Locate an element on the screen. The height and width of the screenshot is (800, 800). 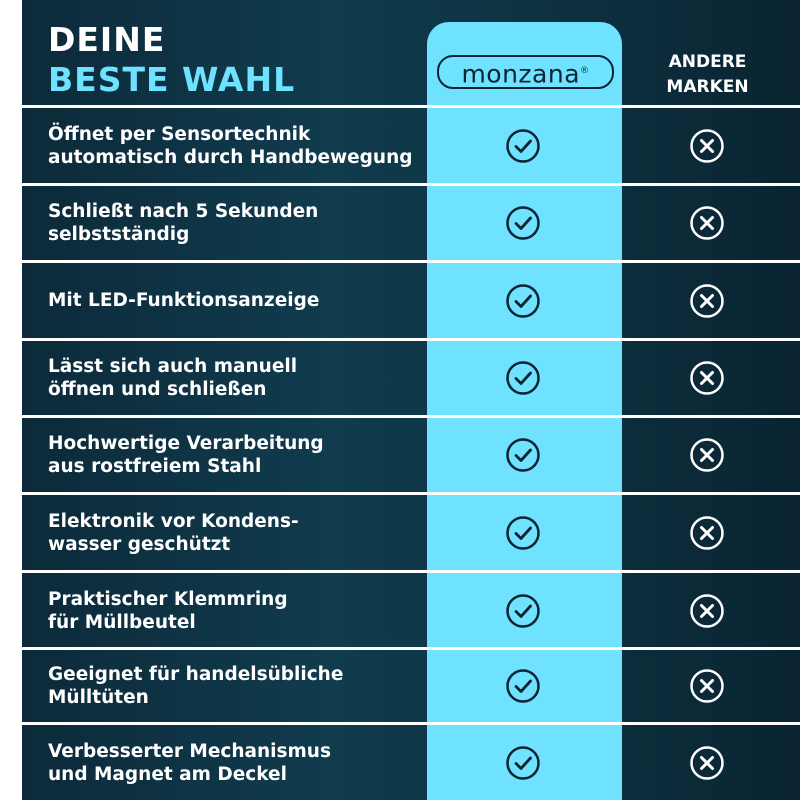
feature-line: Öffnet per Sensortechnik is located at coordinates (179, 134).